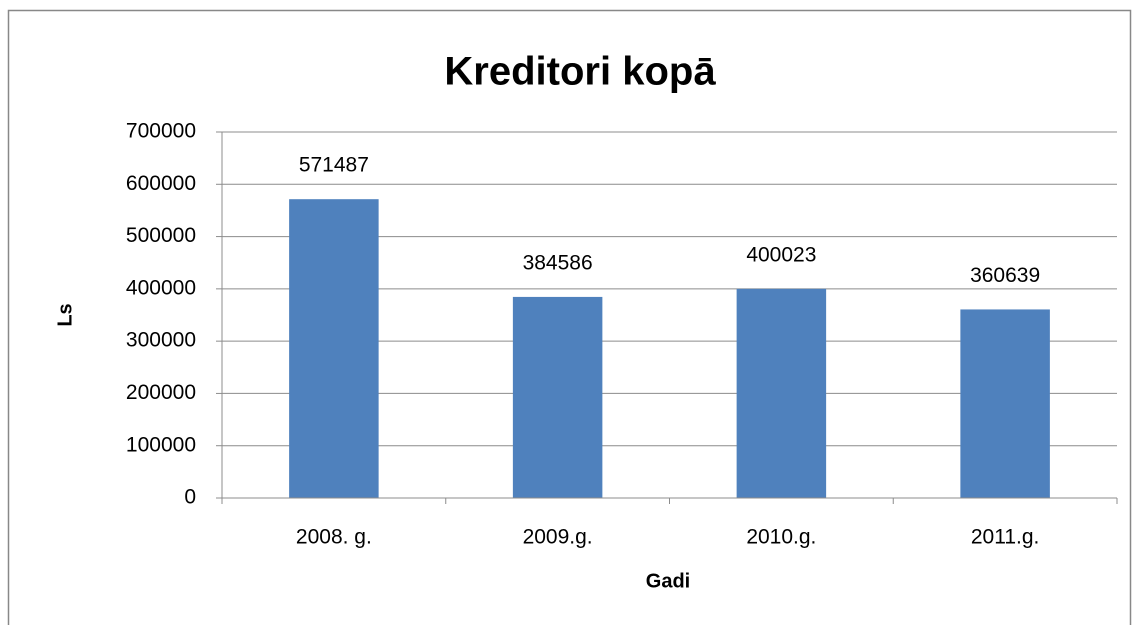 The height and width of the screenshot is (625, 1139). Describe the element at coordinates (668, 581) in the screenshot. I see `x-axis-title: Gadi` at that location.